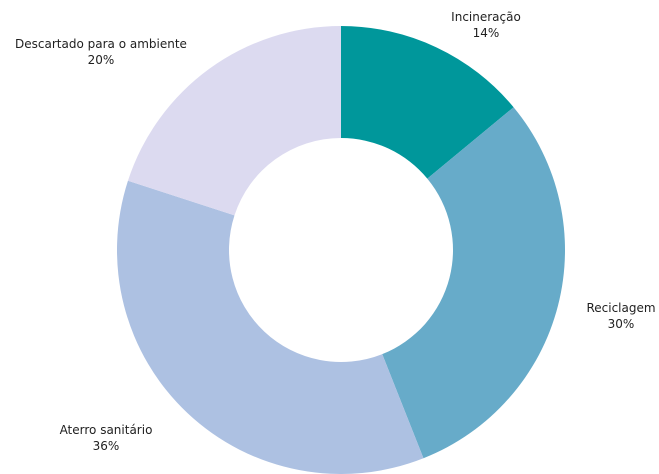 The height and width of the screenshot is (474, 659). What do you see at coordinates (621, 324) in the screenshot?
I see `slice-value-label-2: 30%` at bounding box center [621, 324].